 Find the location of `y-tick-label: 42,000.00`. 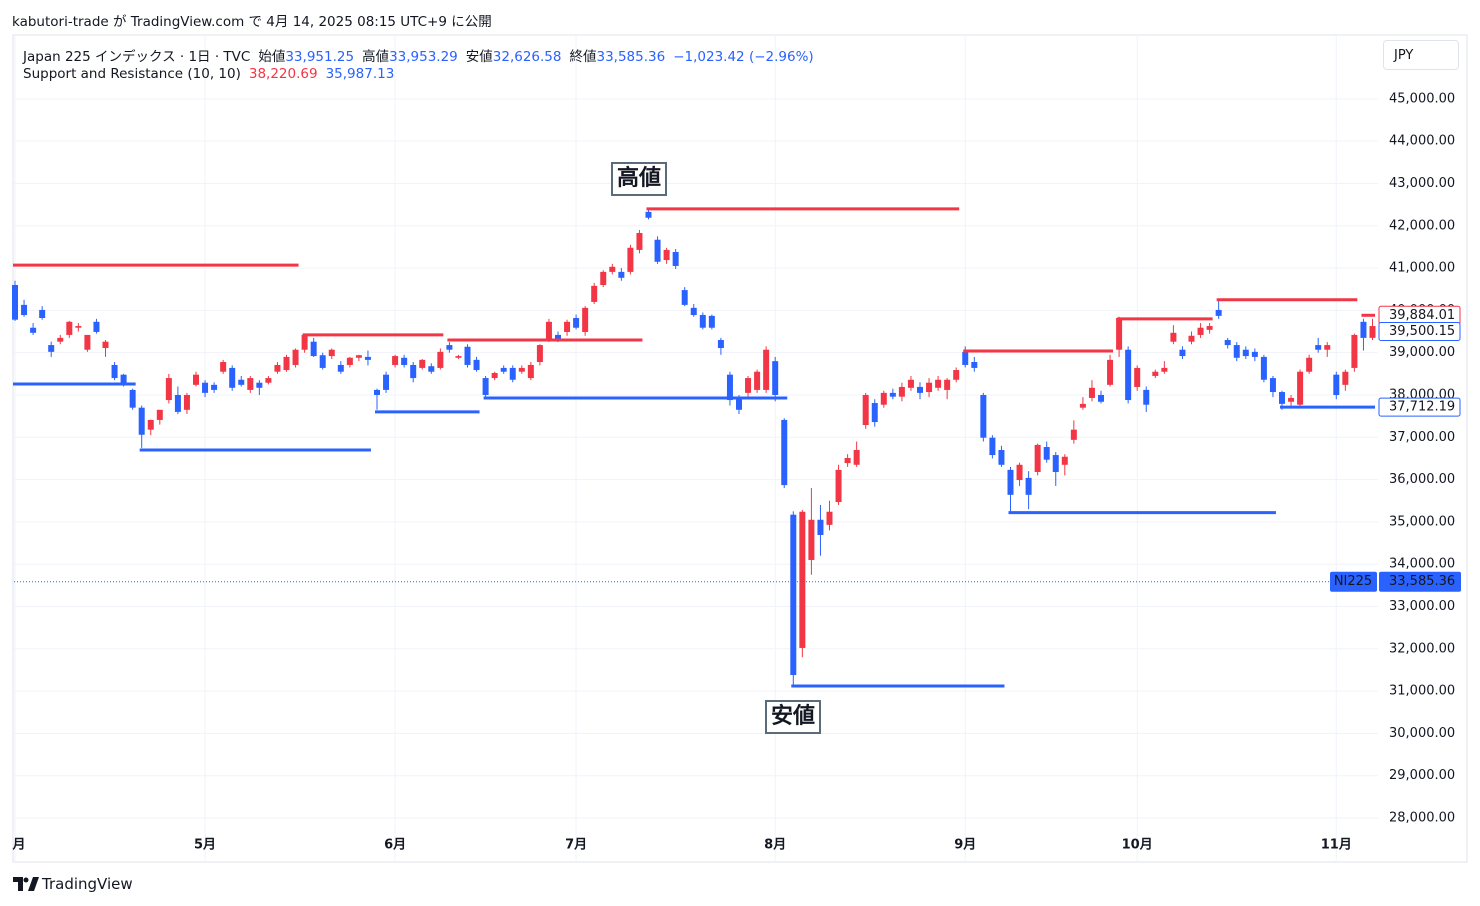

y-tick-label: 42,000.00 is located at coordinates (1422, 225).